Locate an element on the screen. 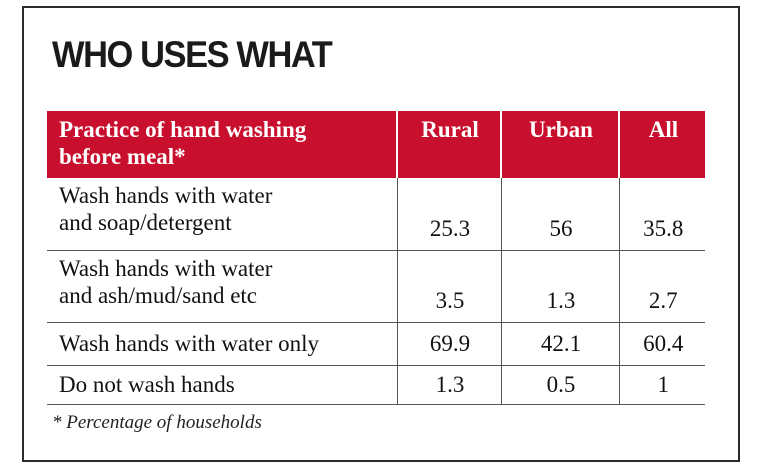 This screenshot has width=759, height=470. chart-title: WHO USES WHAT is located at coordinates (192, 54).